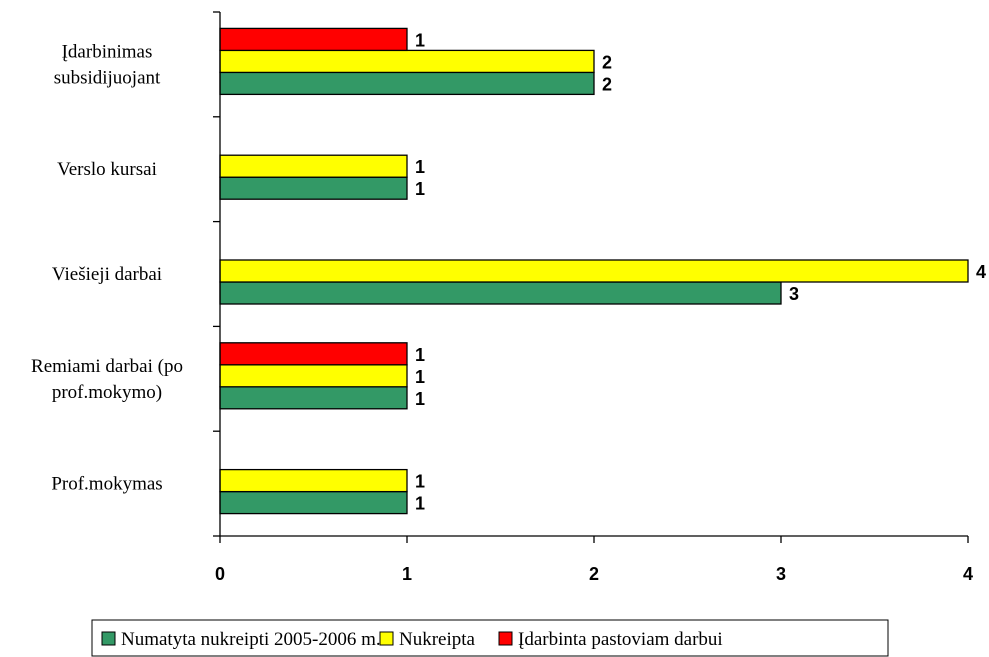 Image resolution: width=989 pixels, height=657 pixels. I want to click on x-tick-label-2: 2, so click(594, 574).